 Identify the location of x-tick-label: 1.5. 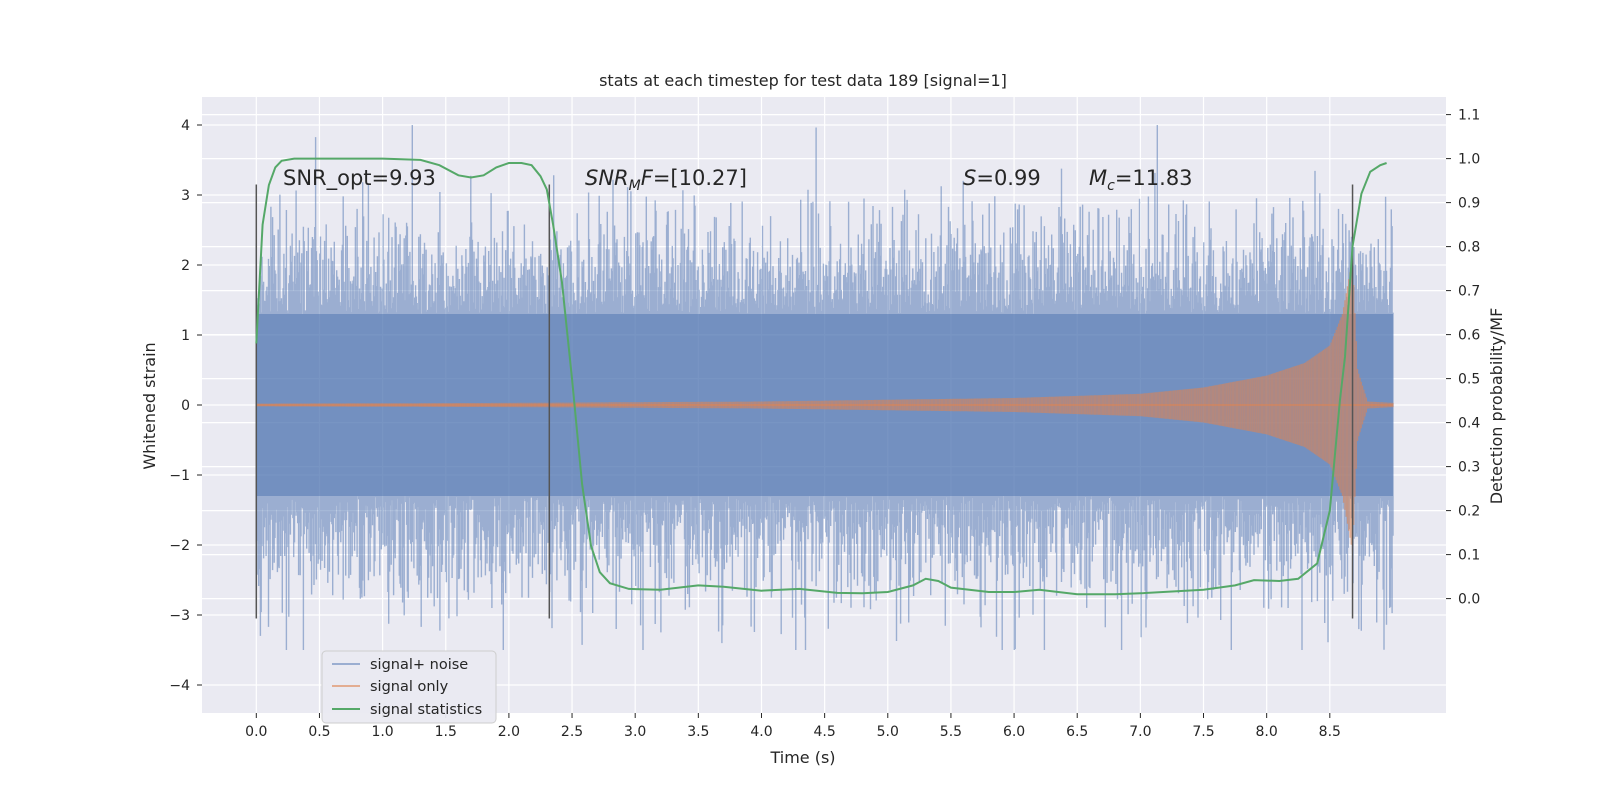
(446, 732).